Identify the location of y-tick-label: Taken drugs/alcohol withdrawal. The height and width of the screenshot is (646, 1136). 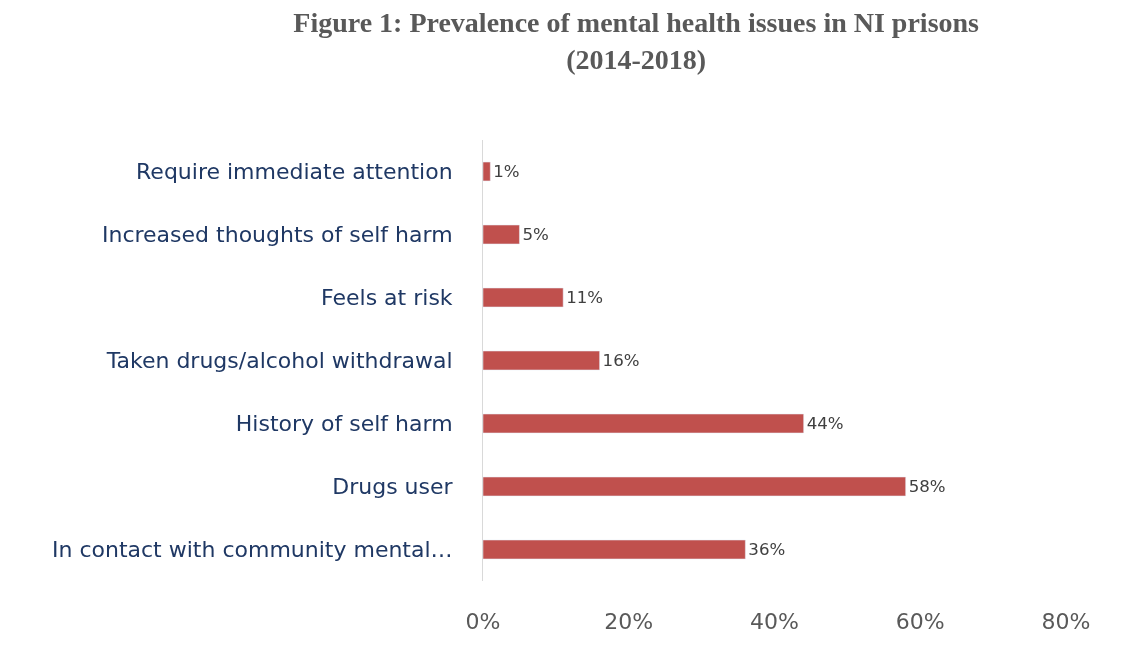
(279, 361).